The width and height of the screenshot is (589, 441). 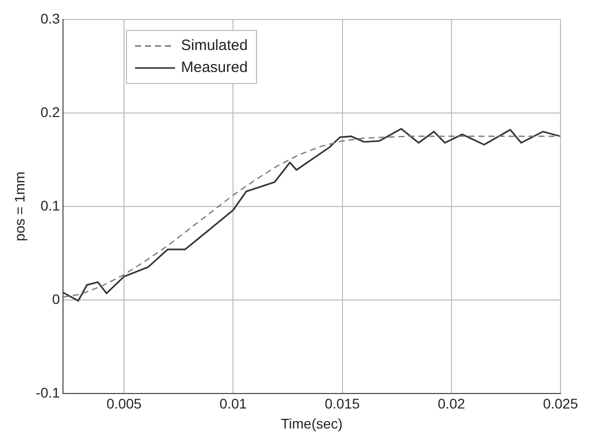 I want to click on y-axis-title: pos = 1mm, so click(x=19, y=207).